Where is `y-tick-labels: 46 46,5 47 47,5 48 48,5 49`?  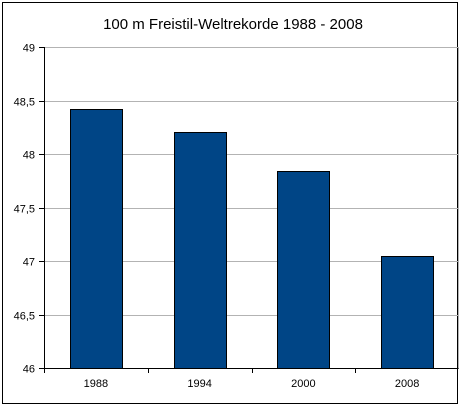
y-tick-labels: 46 46,5 47 47,5 48 48,5 49 is located at coordinates (24, 209).